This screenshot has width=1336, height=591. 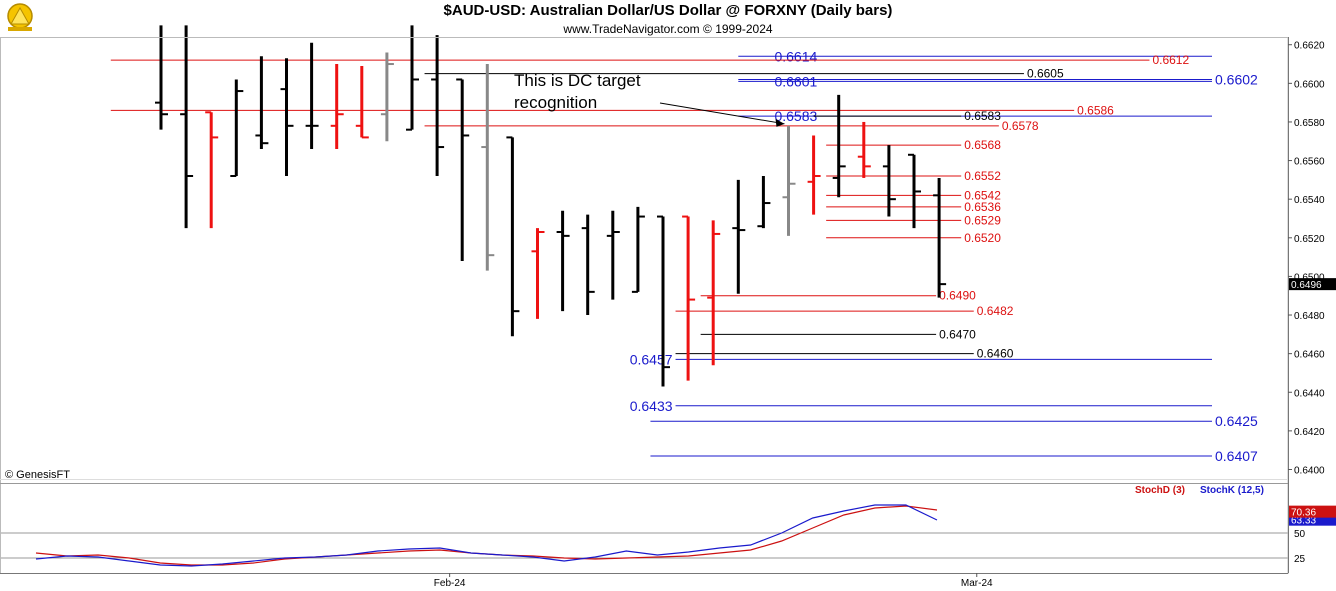 What do you see at coordinates (1309, 162) in the screenshot?
I see `y-tick-label: 0.6560` at bounding box center [1309, 162].